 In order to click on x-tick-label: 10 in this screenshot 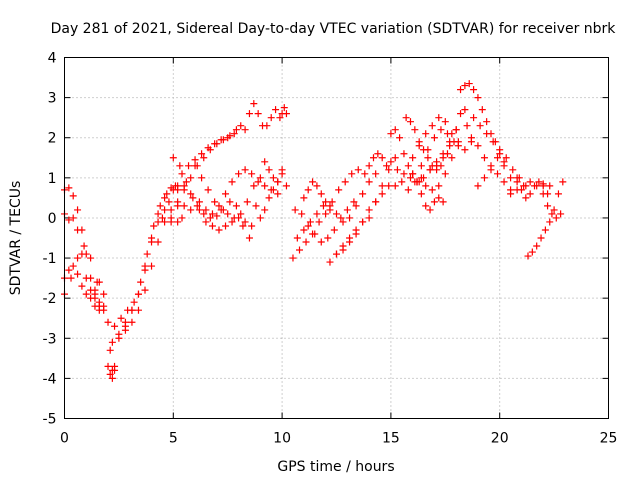, I will do `click(282, 439)`.